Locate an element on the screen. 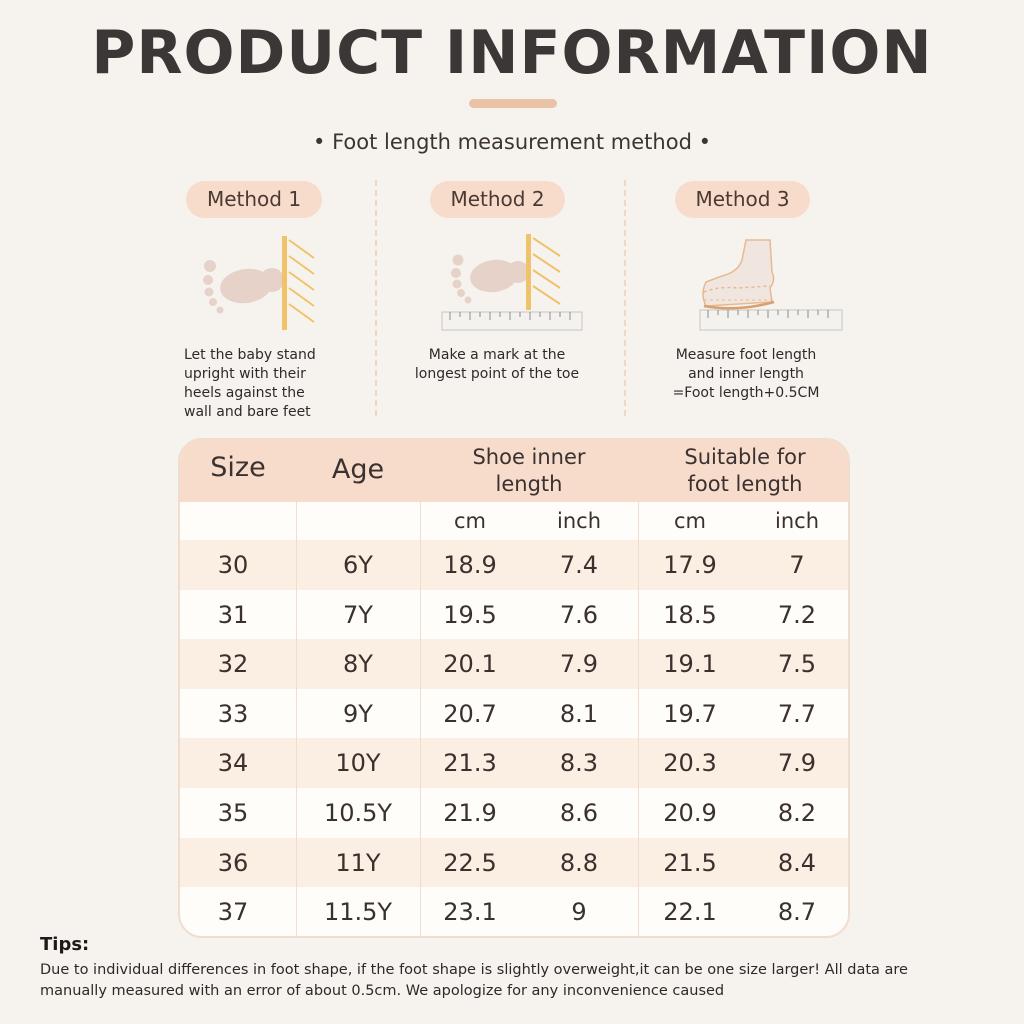 This screenshot has width=1024, height=1024. cell-foot-cm: 18.5 is located at coordinates (690, 614).